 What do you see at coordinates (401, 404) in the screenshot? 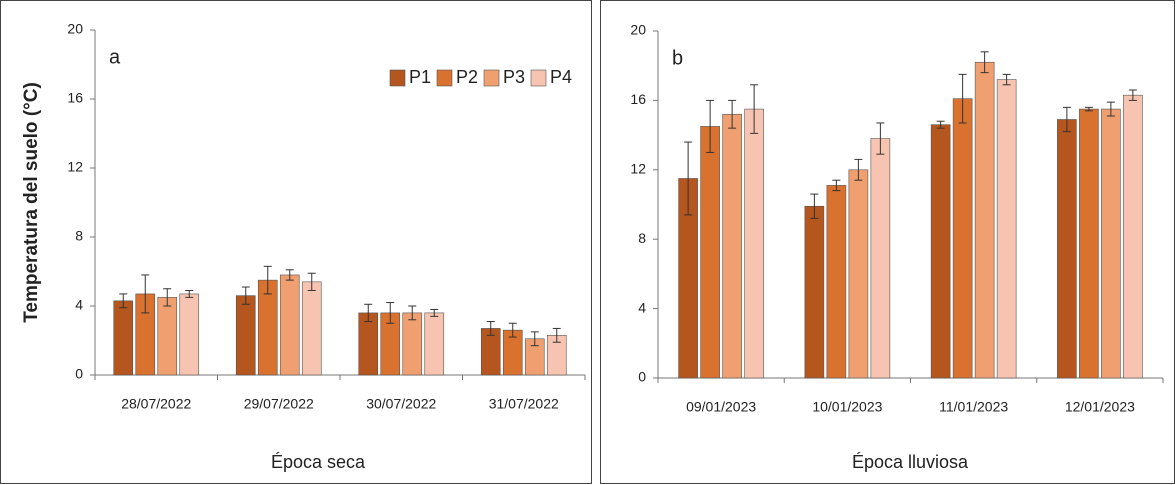
I see `x-tick-label: 30/07/2022` at bounding box center [401, 404].